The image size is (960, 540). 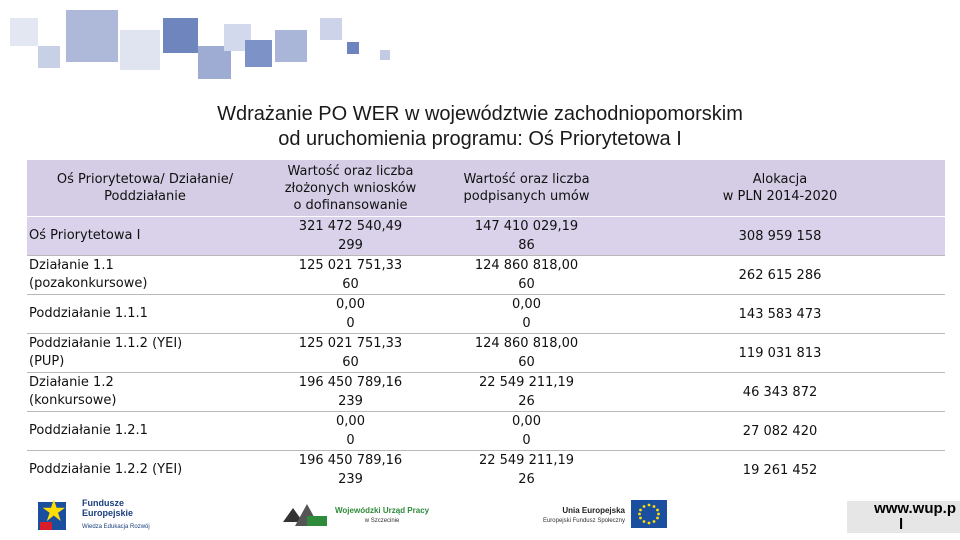 What do you see at coordinates (145, 188) in the screenshot?
I see `header-col-1: Oś Priorytetowa/ Działanie/ Poddziałanie` at bounding box center [145, 188].